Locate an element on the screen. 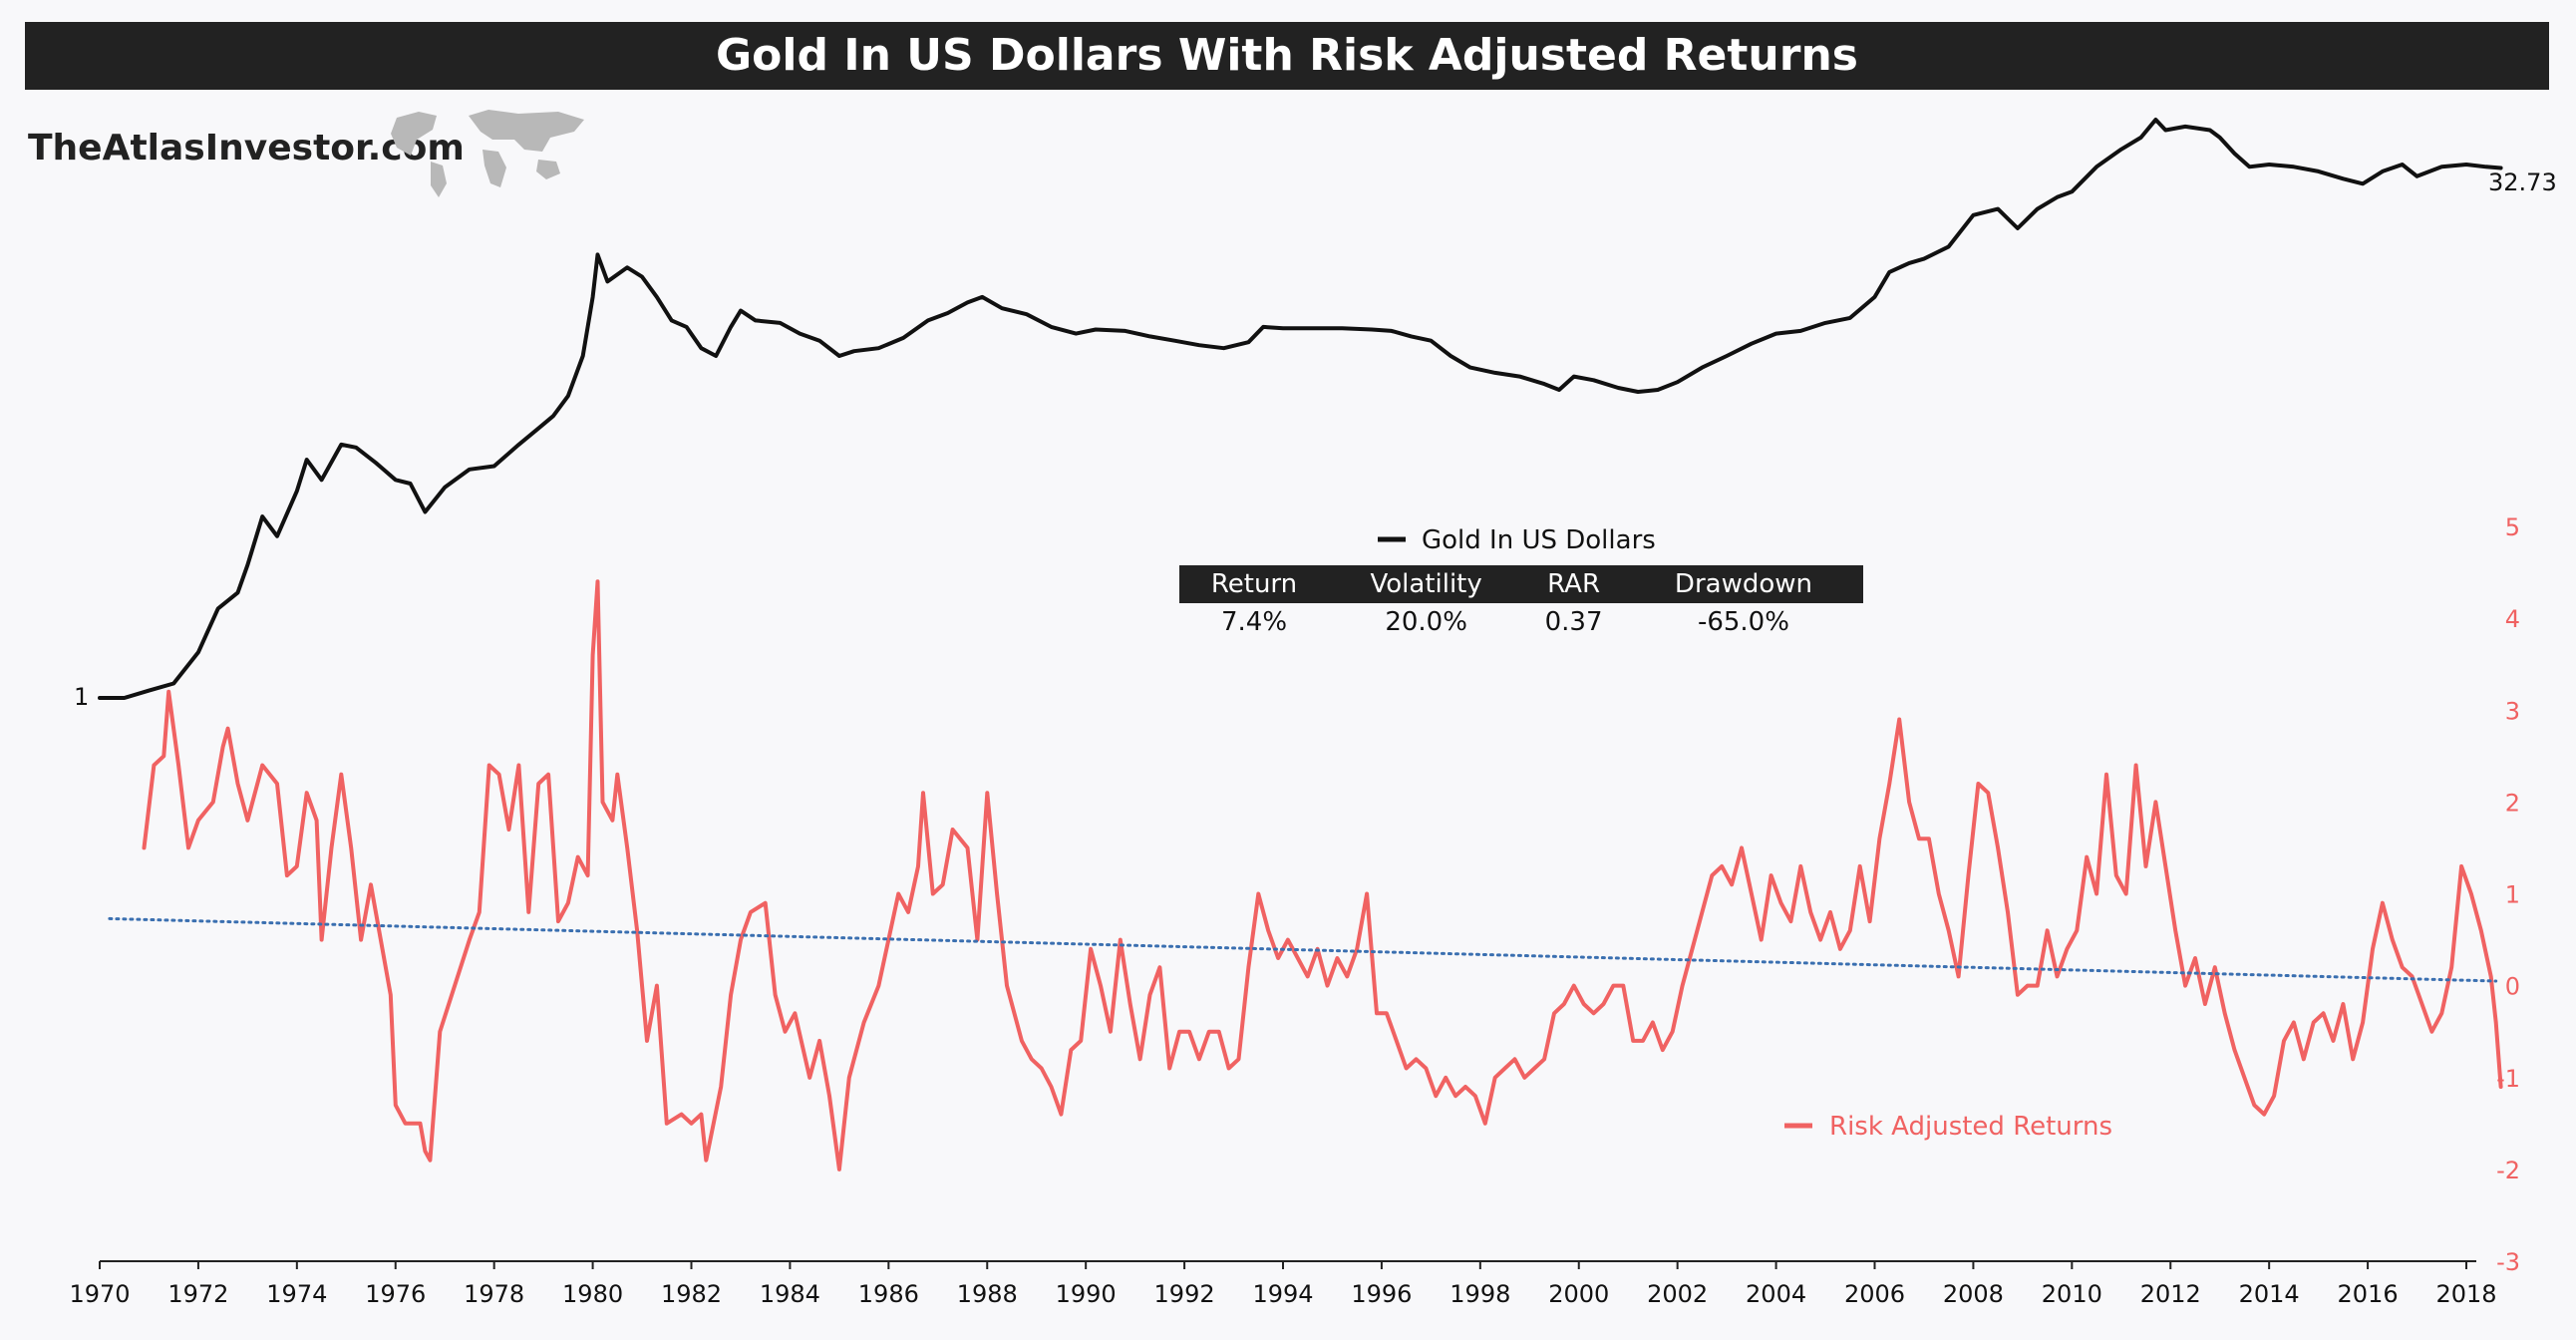 The width and height of the screenshot is (2576, 1340). series-line-rar-trend is located at coordinates (1303, 949).